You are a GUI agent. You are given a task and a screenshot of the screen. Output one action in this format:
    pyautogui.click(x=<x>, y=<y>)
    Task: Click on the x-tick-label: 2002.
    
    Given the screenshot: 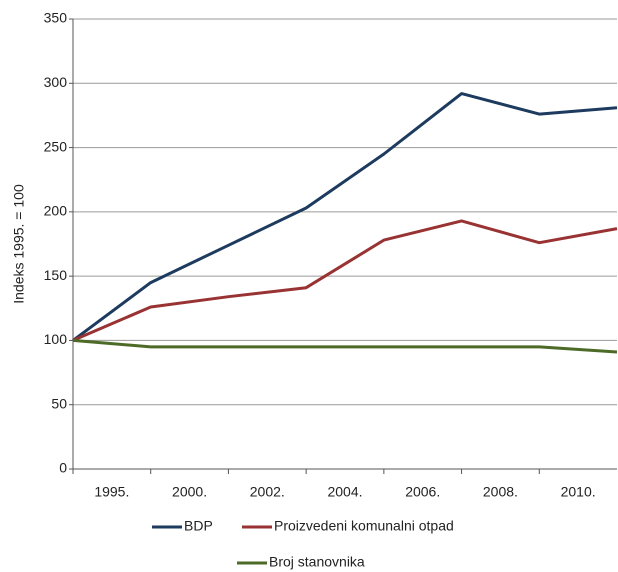 What is the action you would take?
    pyautogui.click(x=267, y=492)
    